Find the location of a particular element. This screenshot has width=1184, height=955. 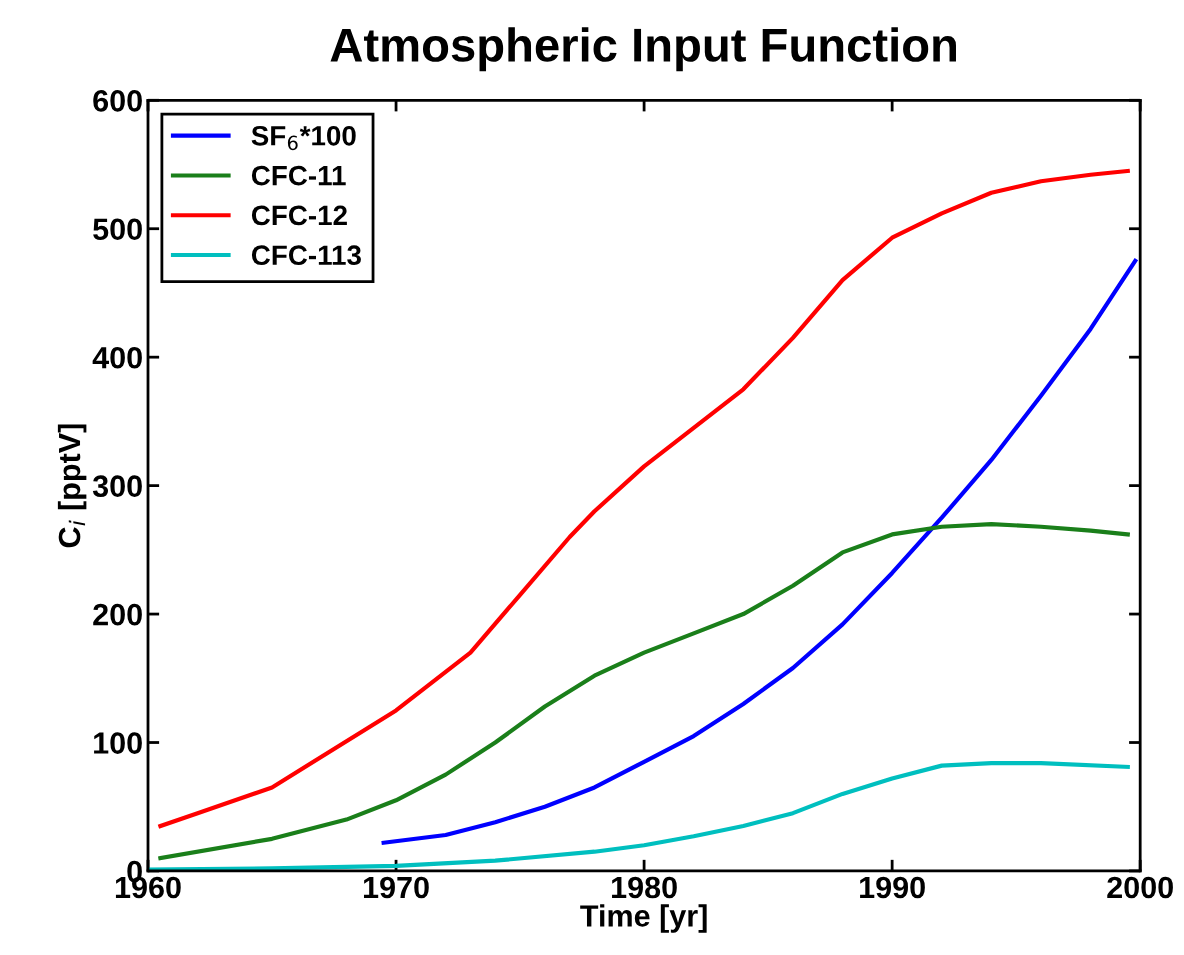

y-tick-label: 600 is located at coordinates (117, 101).